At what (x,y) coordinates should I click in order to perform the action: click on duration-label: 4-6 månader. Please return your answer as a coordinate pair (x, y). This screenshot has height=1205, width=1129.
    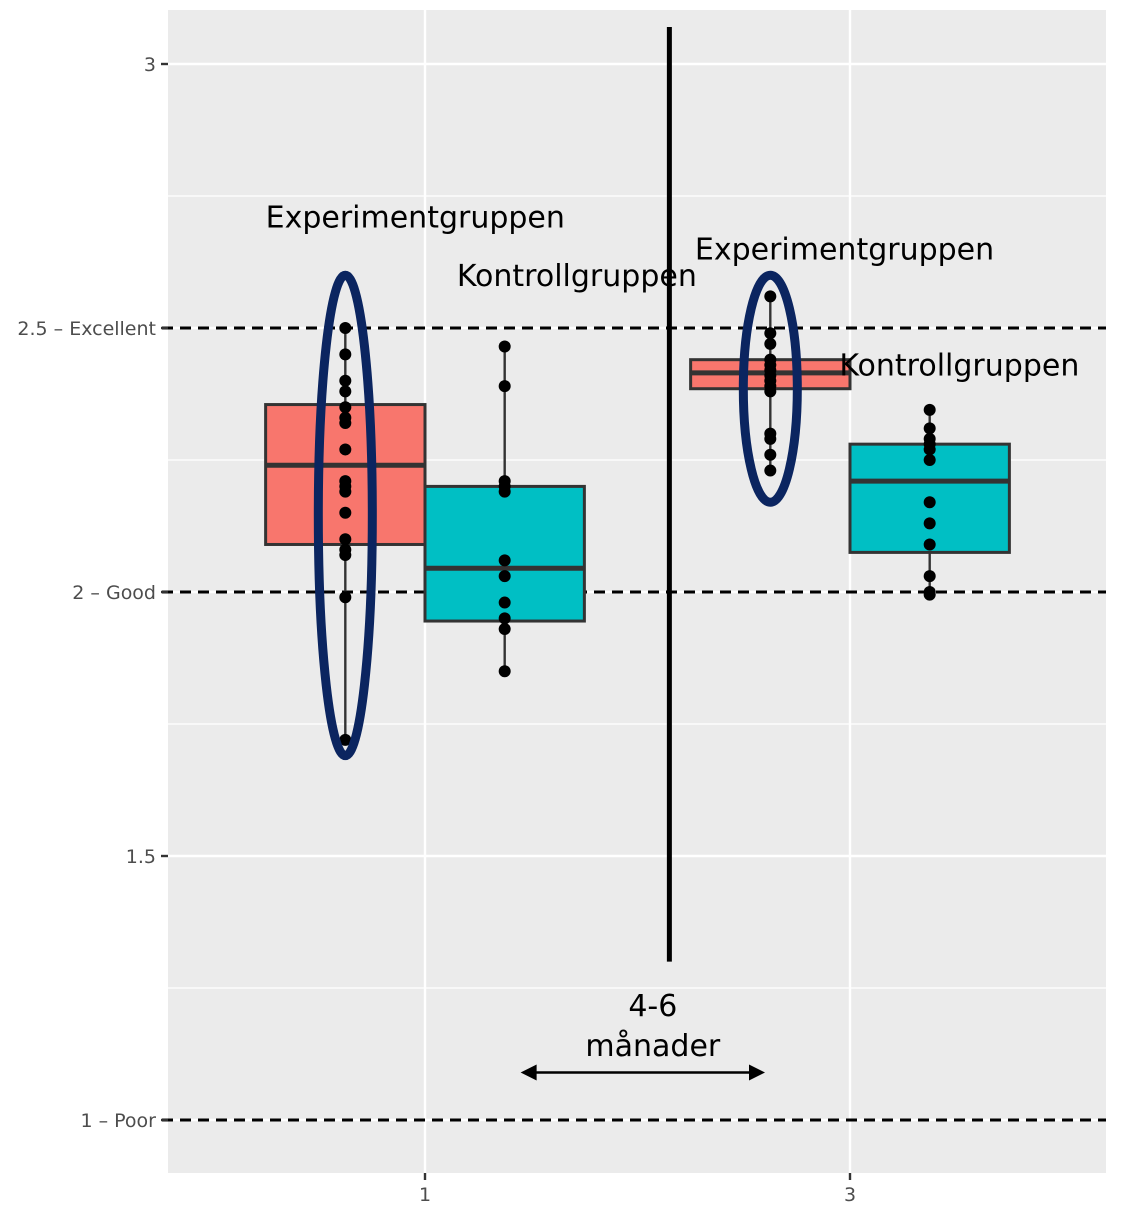
    Looking at the image, I should click on (653, 1026).